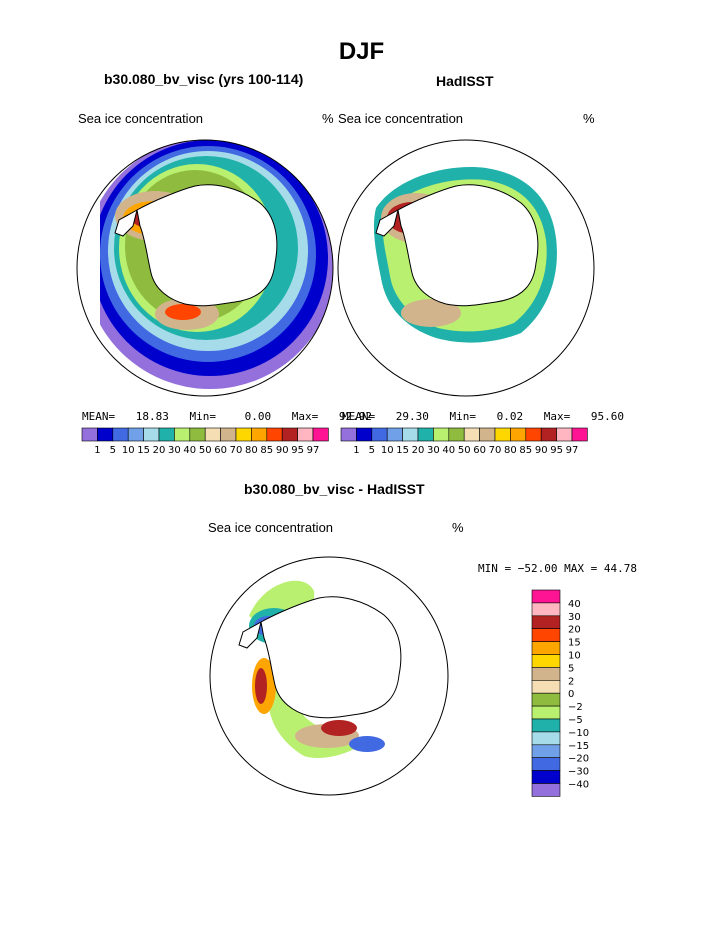 Image resolution: width=723 pixels, height=935 pixels. I want to click on model-units-label: %, so click(328, 118).